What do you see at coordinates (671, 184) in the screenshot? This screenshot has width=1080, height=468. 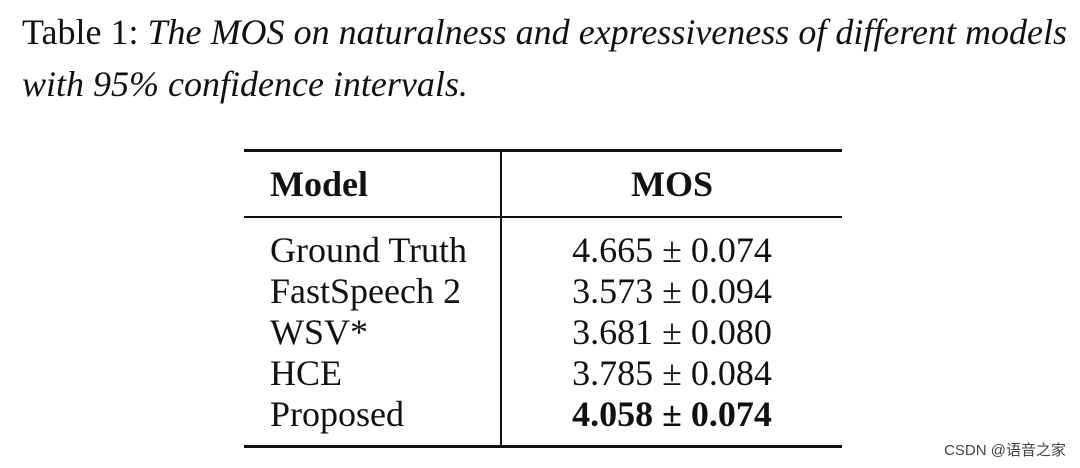 I see `header-mos: MOS` at bounding box center [671, 184].